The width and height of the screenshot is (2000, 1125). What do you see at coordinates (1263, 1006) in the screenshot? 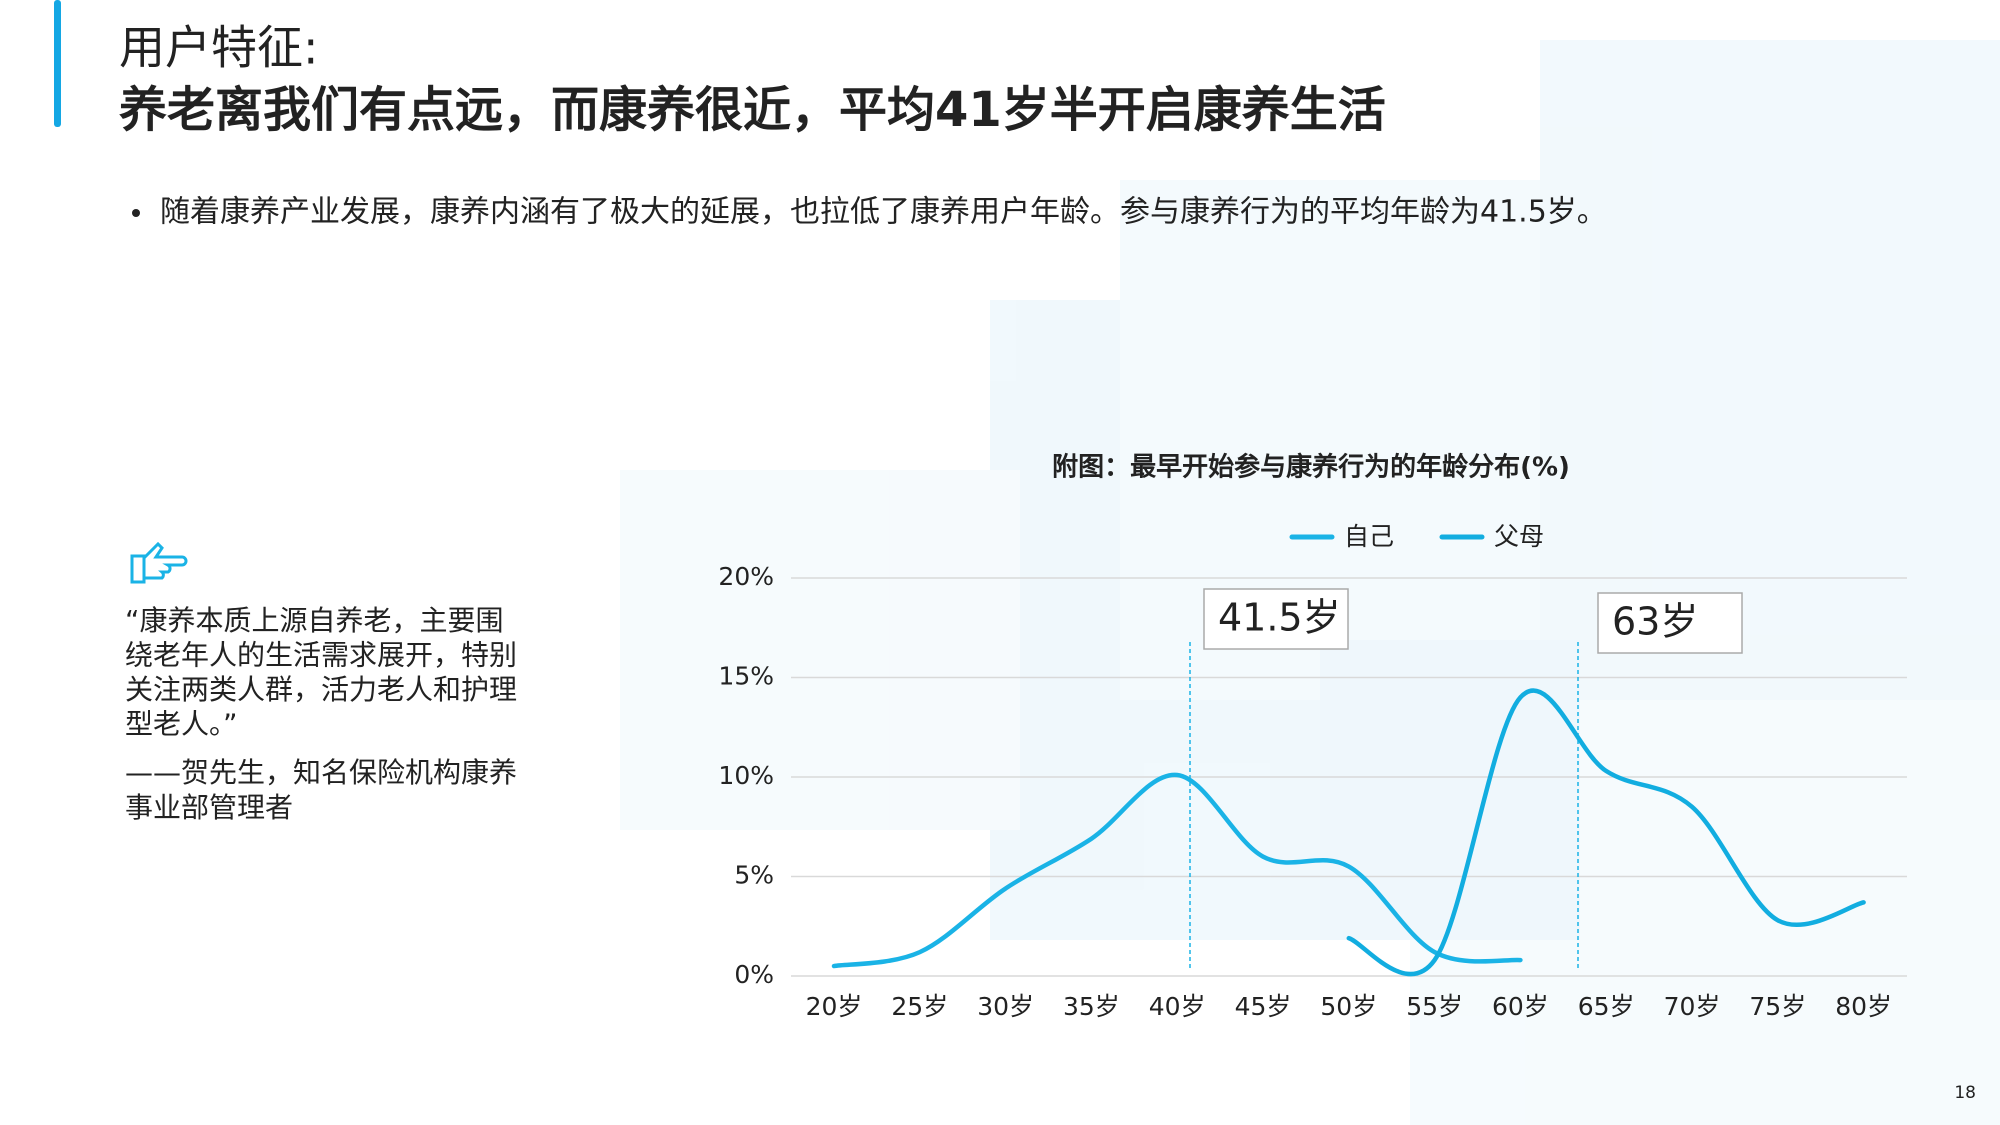
I see `x-tick-label: 45岁` at bounding box center [1263, 1006].